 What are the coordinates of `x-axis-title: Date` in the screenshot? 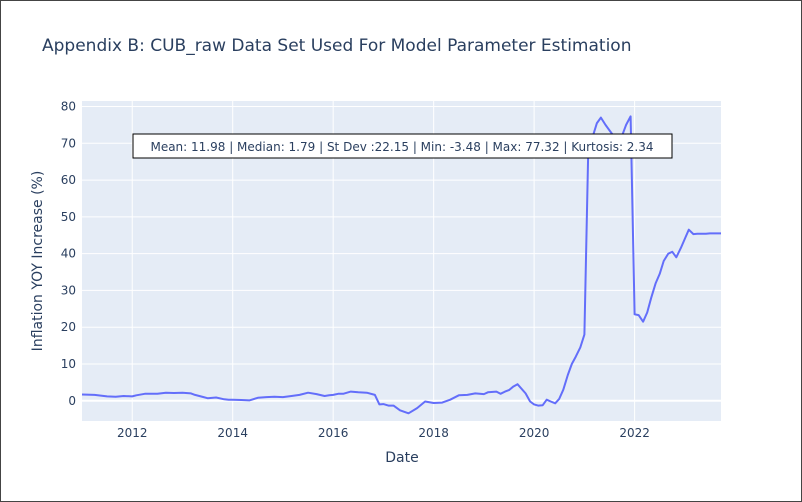 It's located at (401, 458).